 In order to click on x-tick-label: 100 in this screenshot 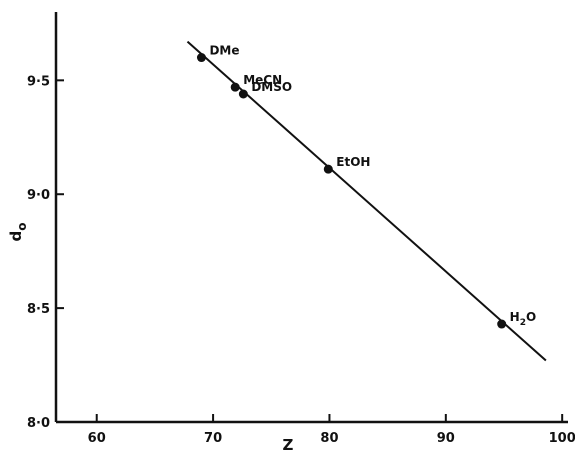, I will do `click(562, 438)`.